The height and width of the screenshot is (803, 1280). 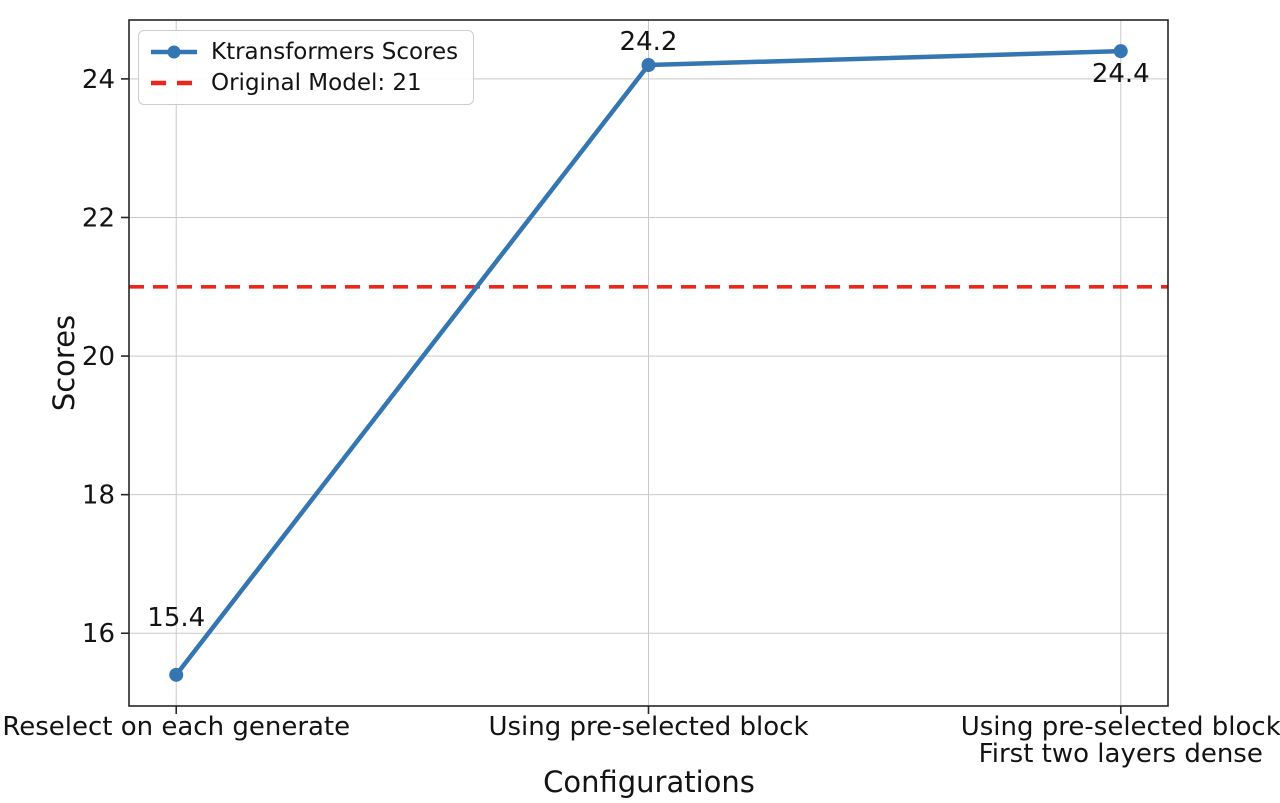 I want to click on legend: Ktransformers Scores Original Model: 21, so click(x=306, y=67).